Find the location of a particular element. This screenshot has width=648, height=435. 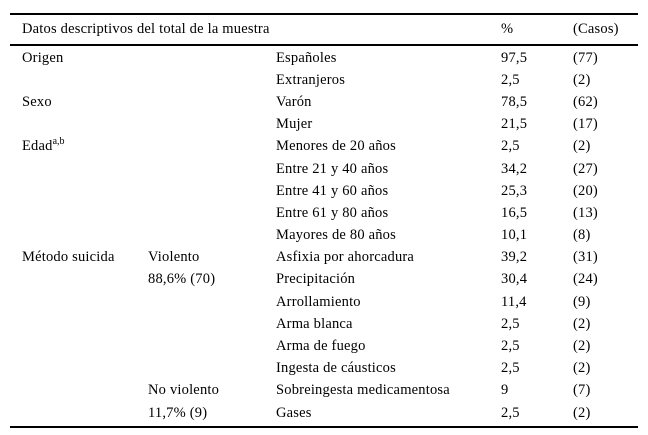

item-cell: Entre 41 y 60 años is located at coordinates (332, 190).